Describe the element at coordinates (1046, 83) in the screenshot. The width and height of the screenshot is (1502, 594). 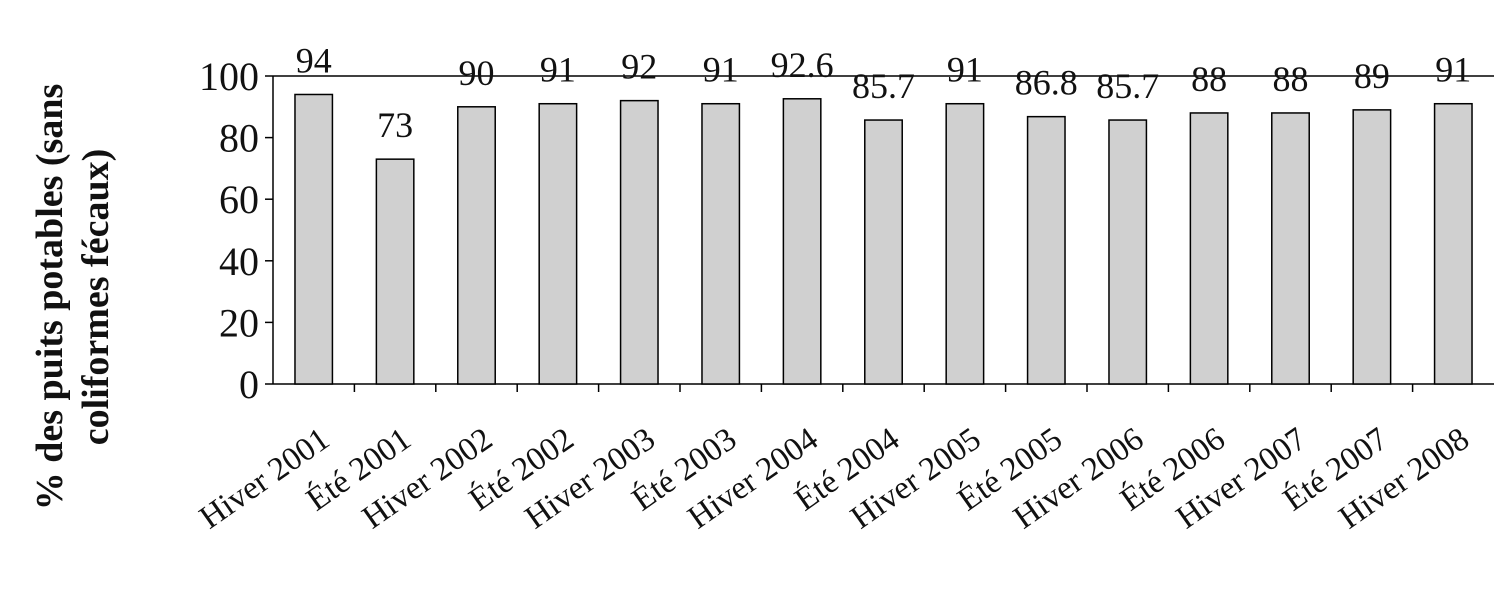
I see `data-label: 86.8` at that location.